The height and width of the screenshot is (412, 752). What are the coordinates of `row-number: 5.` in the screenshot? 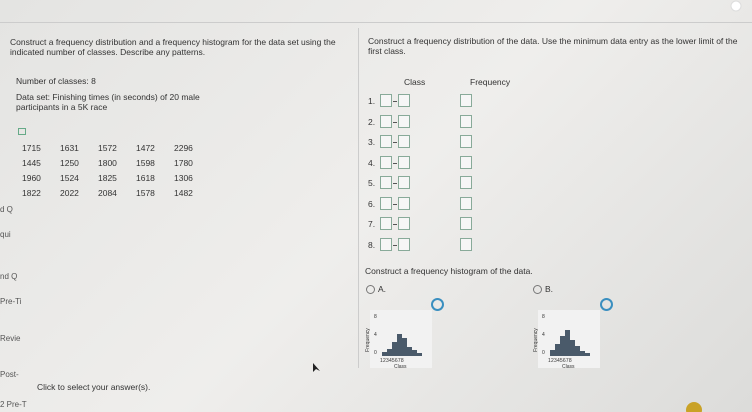 It's located at (372, 183).